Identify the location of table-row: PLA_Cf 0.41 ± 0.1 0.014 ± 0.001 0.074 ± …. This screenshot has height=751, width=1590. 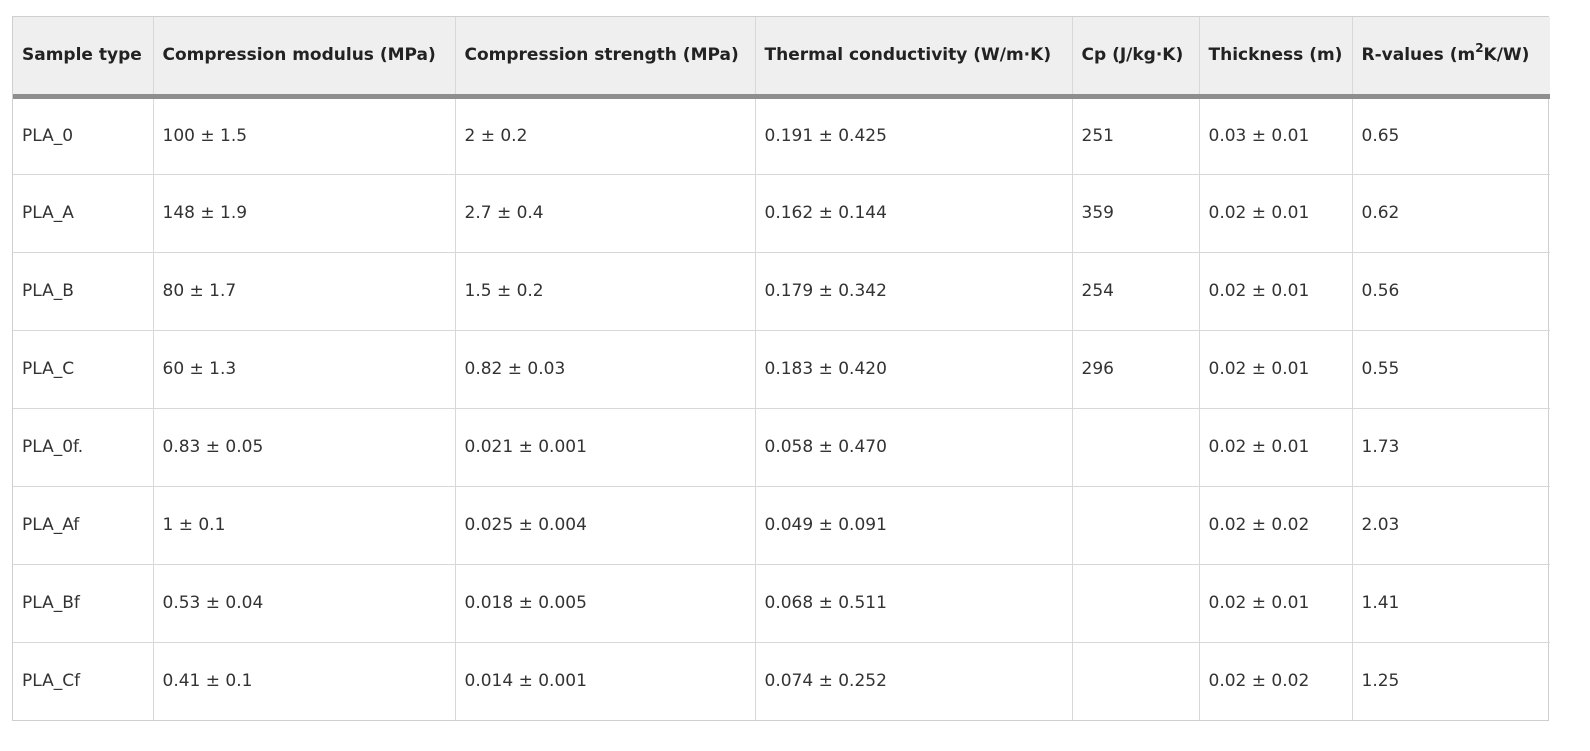
(781, 681).